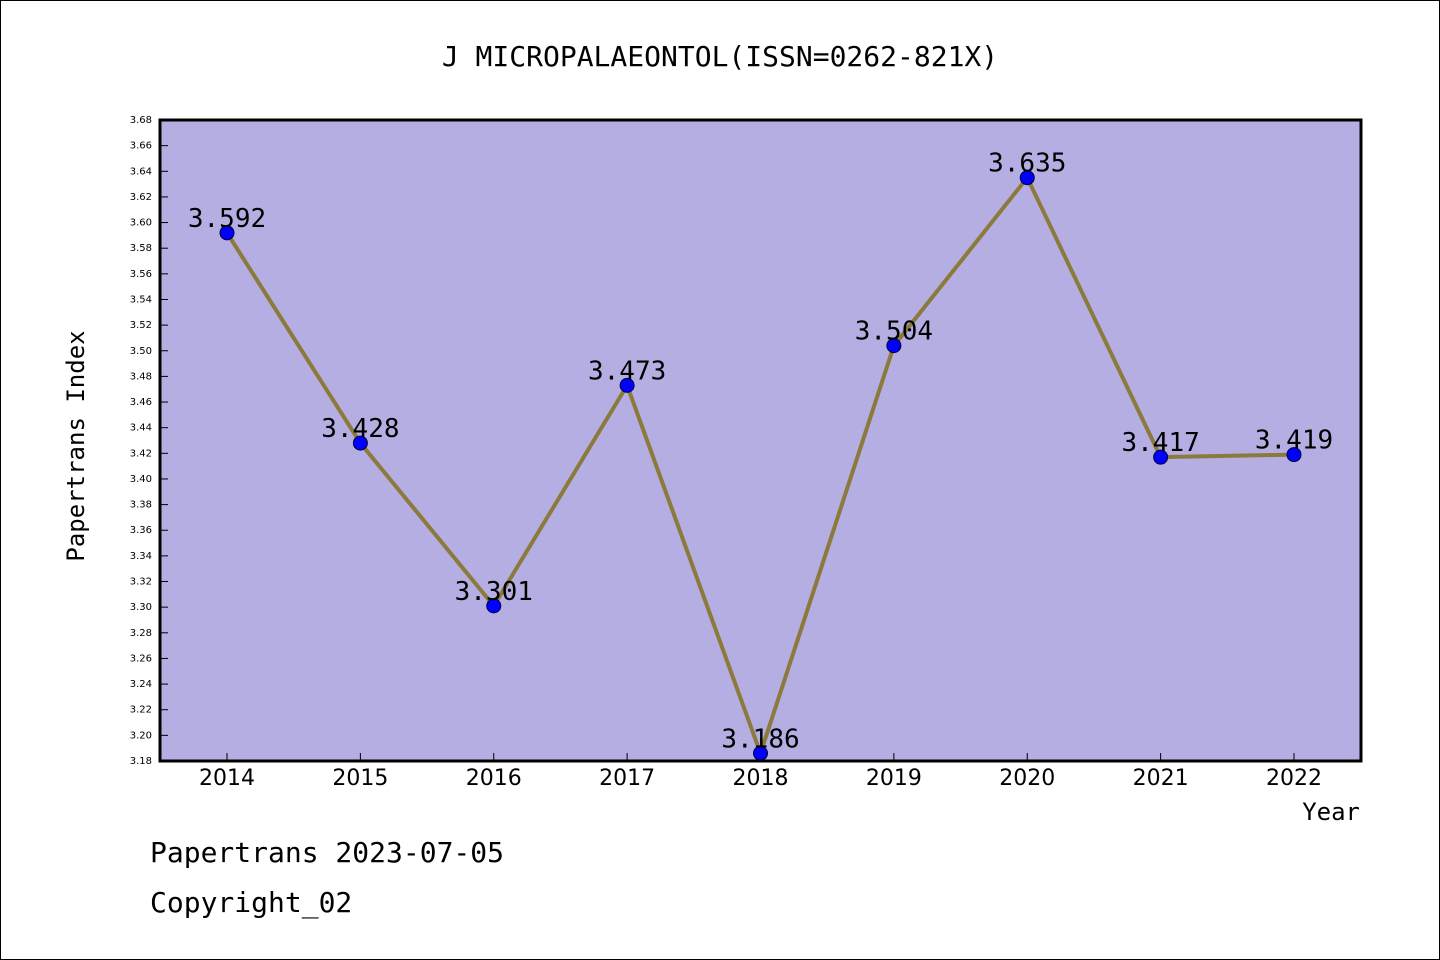 The image size is (1440, 960). I want to click on data-label: 3.417, so click(1160, 443).